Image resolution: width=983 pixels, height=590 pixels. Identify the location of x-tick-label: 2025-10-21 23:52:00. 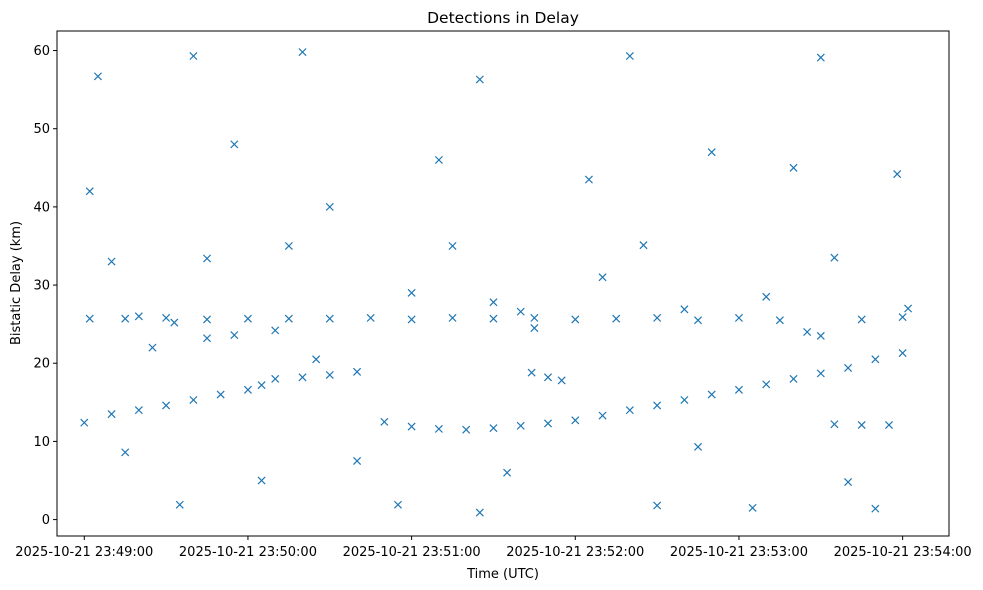
(575, 552).